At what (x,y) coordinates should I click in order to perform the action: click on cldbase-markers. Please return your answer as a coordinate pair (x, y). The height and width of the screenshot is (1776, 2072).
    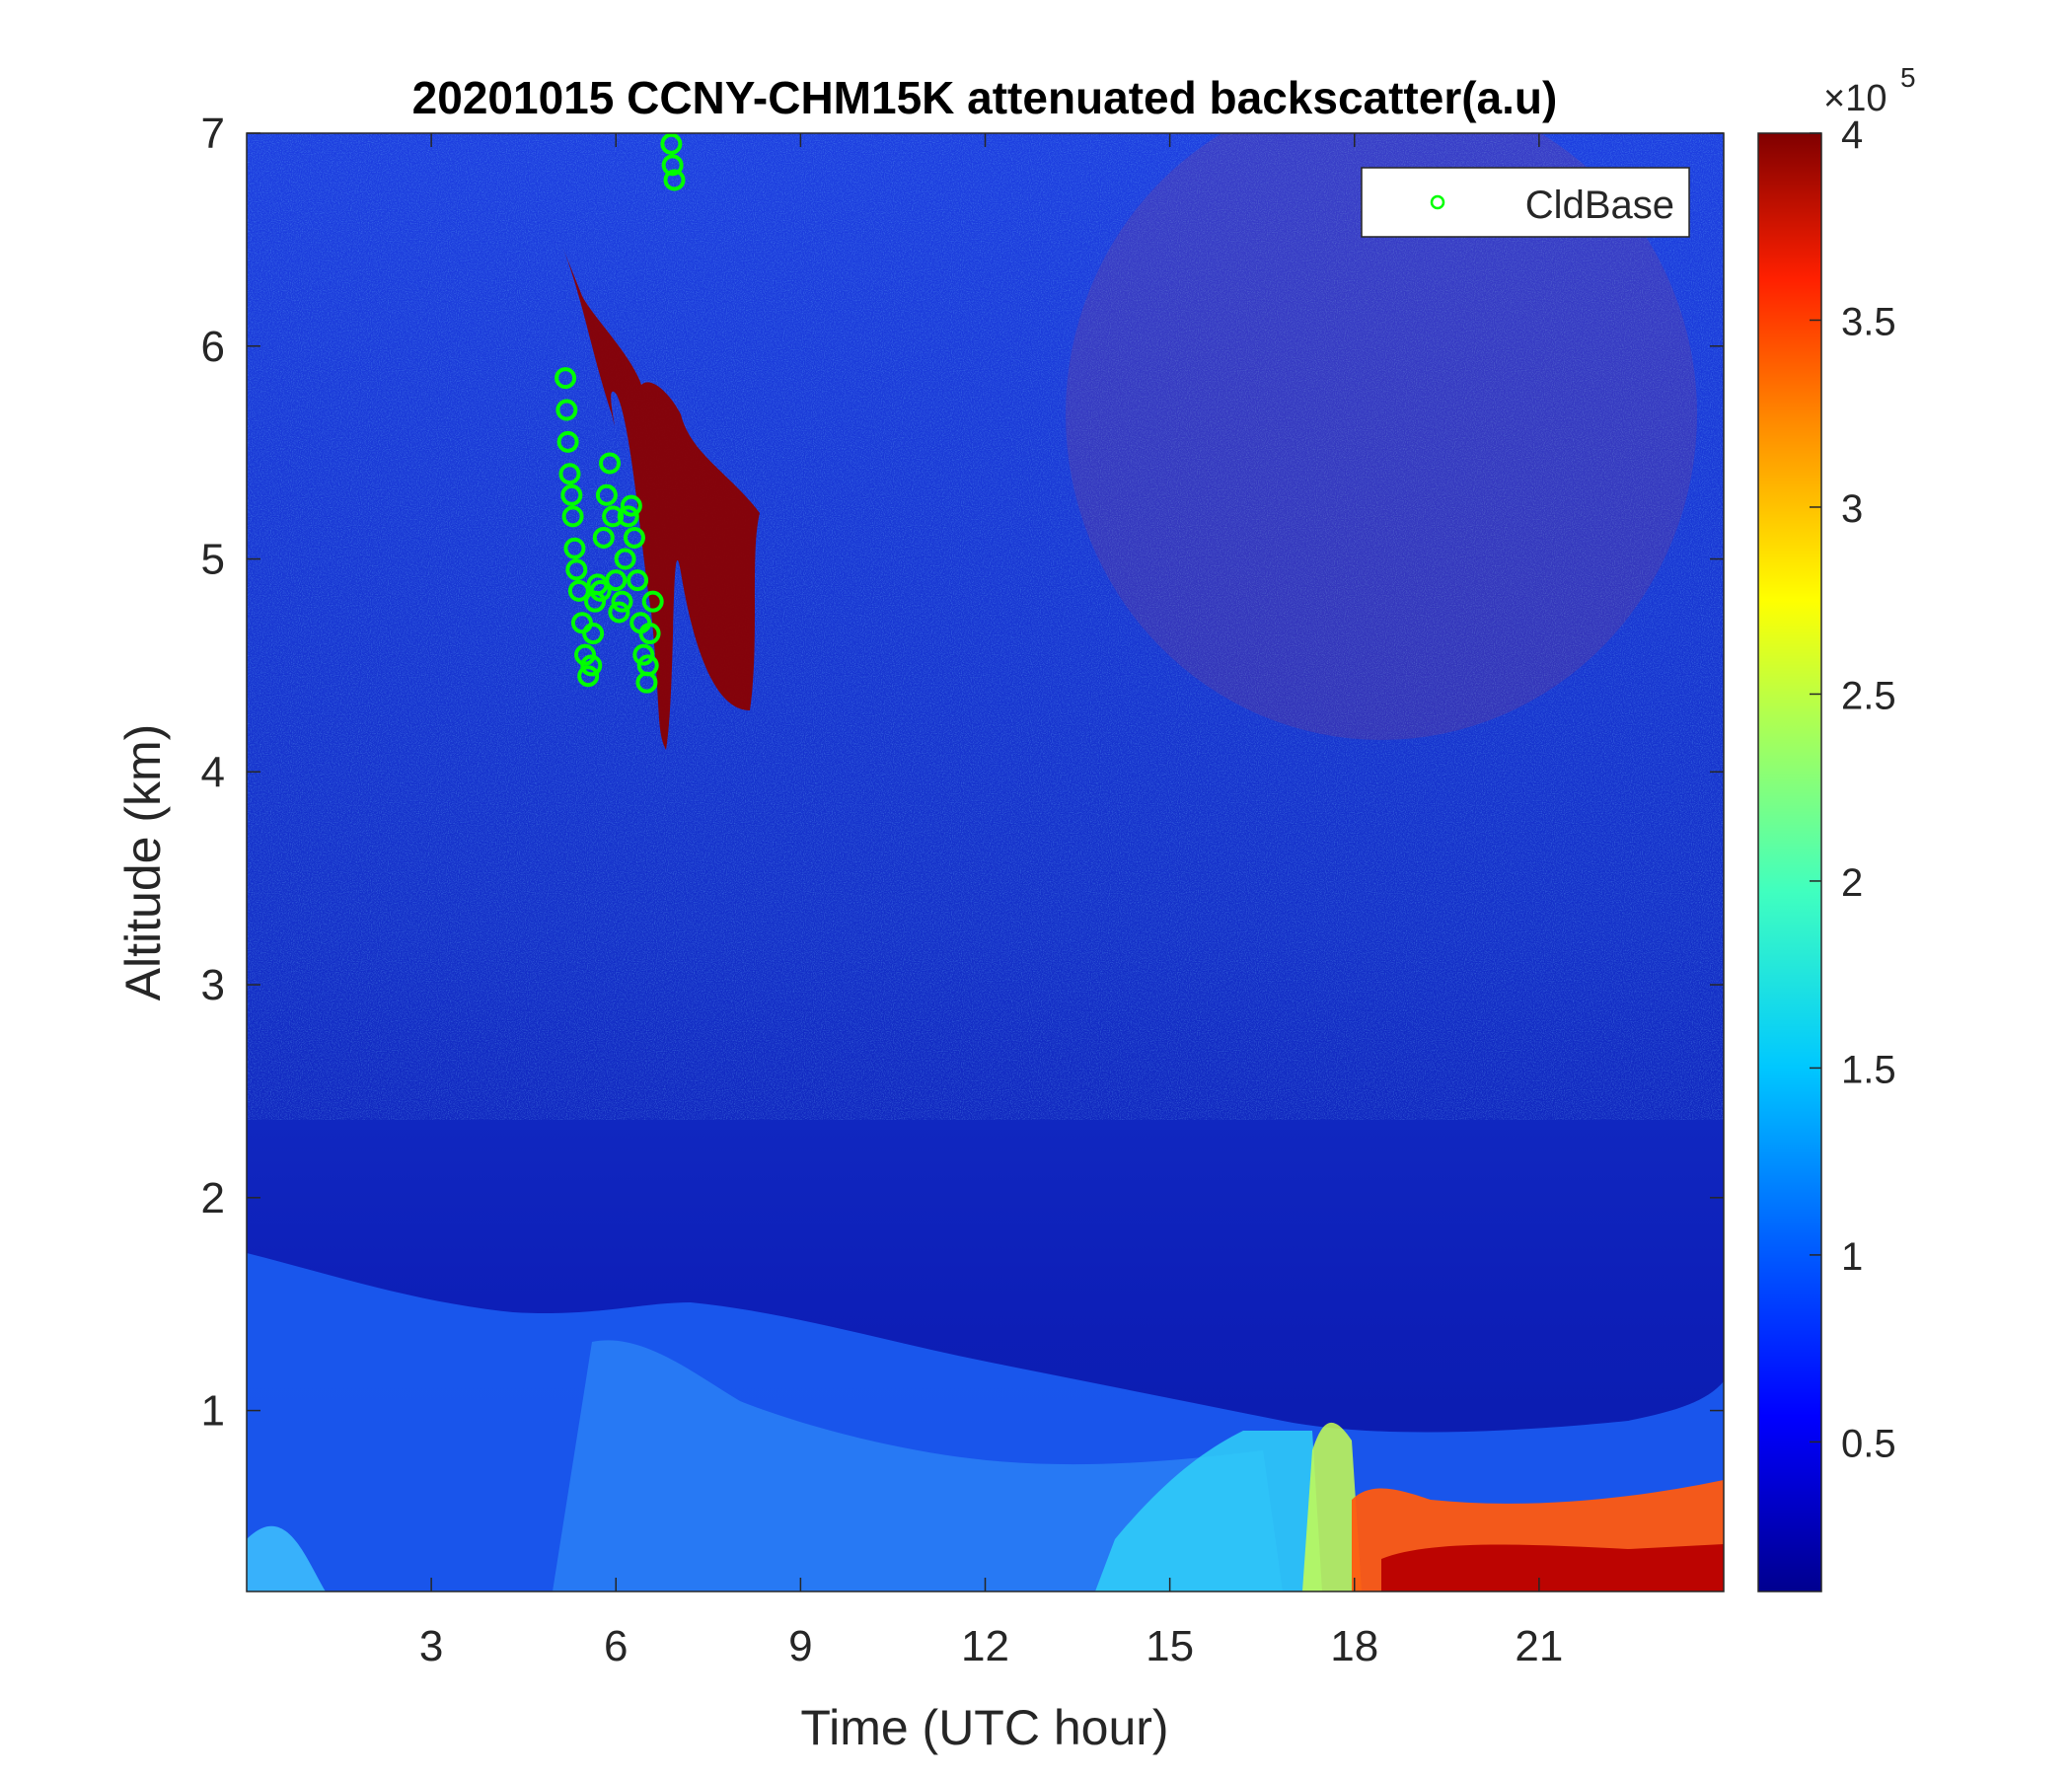
    Looking at the image, I should click on (621, 414).